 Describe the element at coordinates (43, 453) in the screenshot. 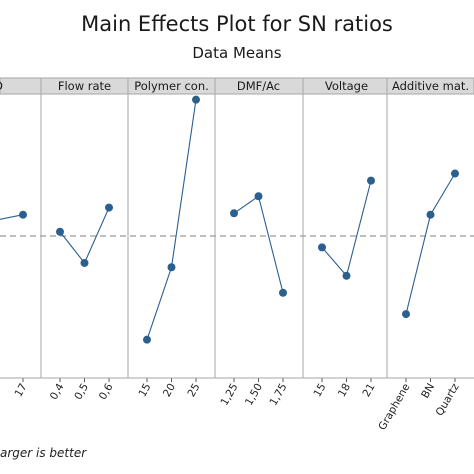

I see `footnote: arger is better` at that location.